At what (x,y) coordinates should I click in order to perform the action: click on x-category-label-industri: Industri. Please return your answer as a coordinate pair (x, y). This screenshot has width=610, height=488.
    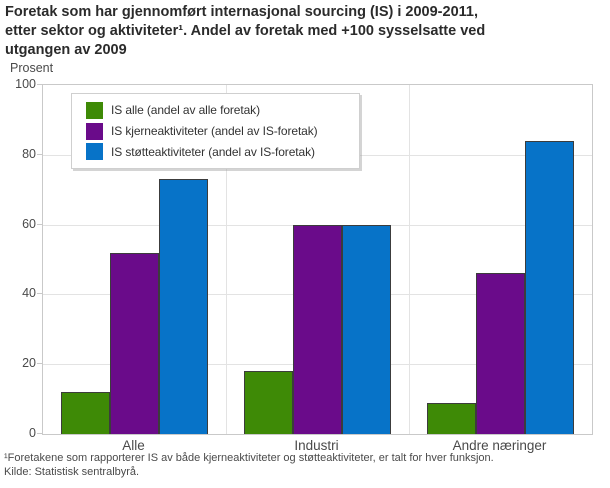
    Looking at the image, I should click on (316, 445).